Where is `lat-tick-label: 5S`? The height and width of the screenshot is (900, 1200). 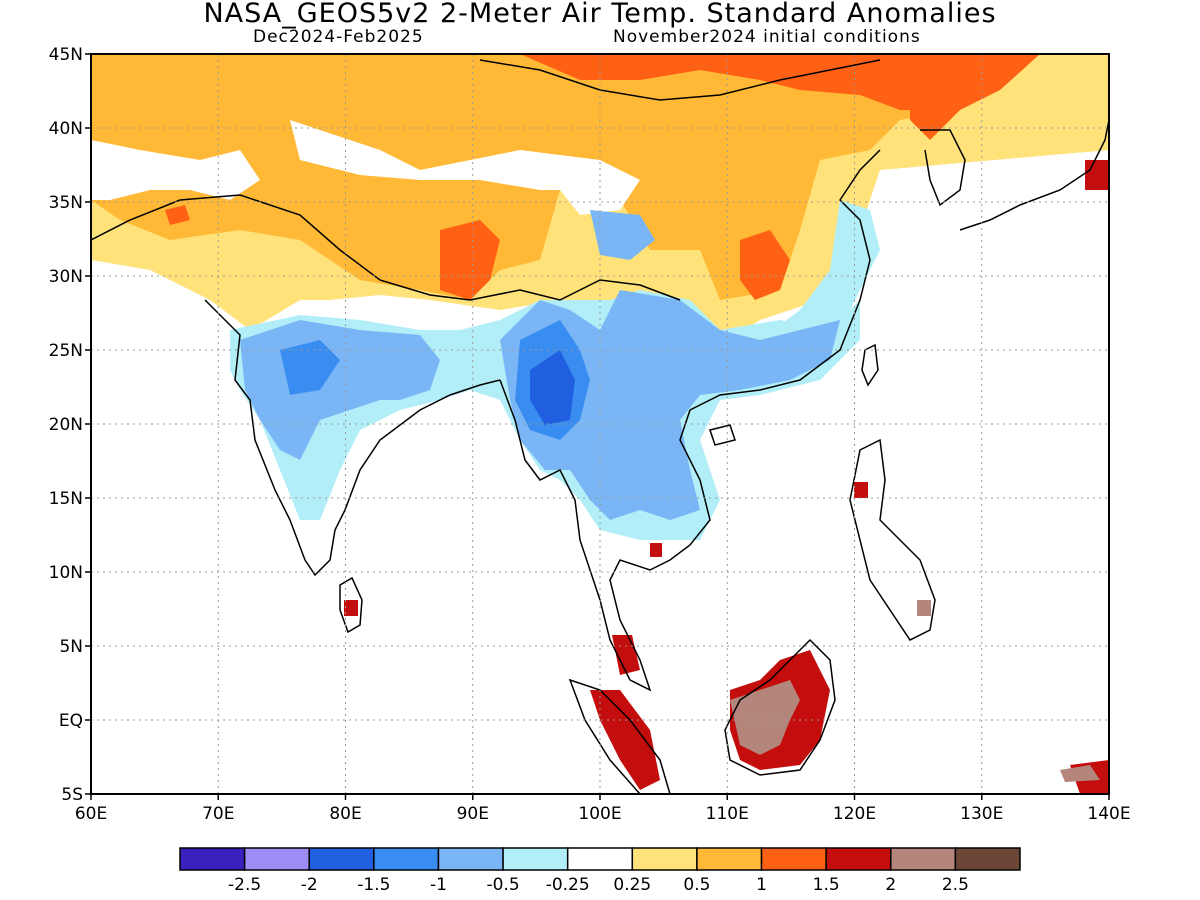 lat-tick-label: 5S is located at coordinates (72, 795).